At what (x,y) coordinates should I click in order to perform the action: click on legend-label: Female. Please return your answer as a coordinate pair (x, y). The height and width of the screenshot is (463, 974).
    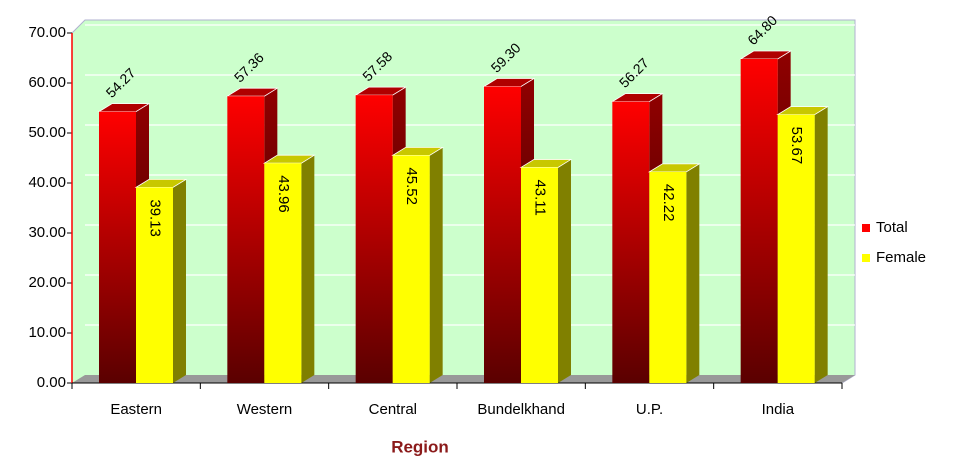
    Looking at the image, I should click on (901, 257).